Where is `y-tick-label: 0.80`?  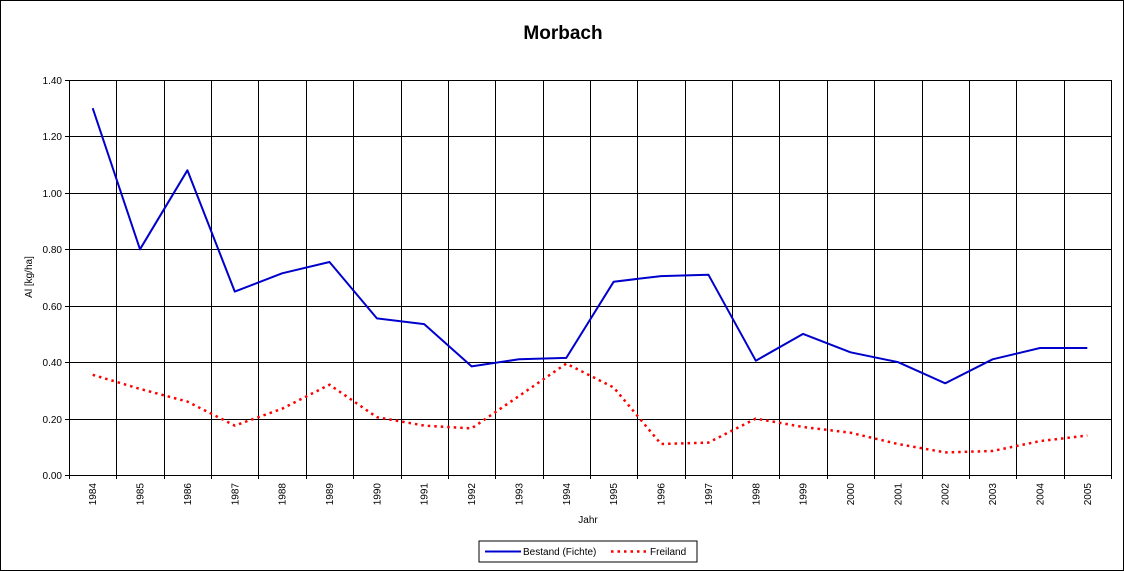
y-tick-label: 0.80 is located at coordinates (53, 250).